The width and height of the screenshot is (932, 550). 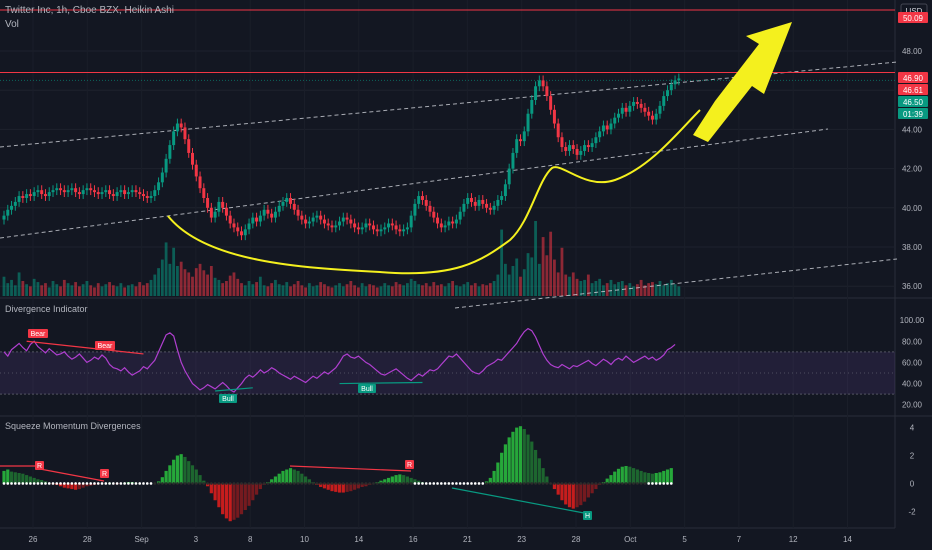 I want to click on label-text: R, so click(x=409, y=465).